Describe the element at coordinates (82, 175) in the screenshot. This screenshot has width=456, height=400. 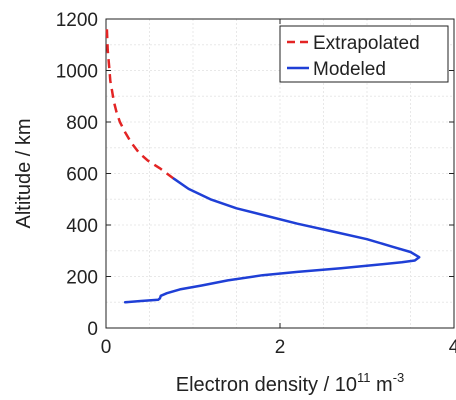
I see `y-tick-label: 600` at that location.